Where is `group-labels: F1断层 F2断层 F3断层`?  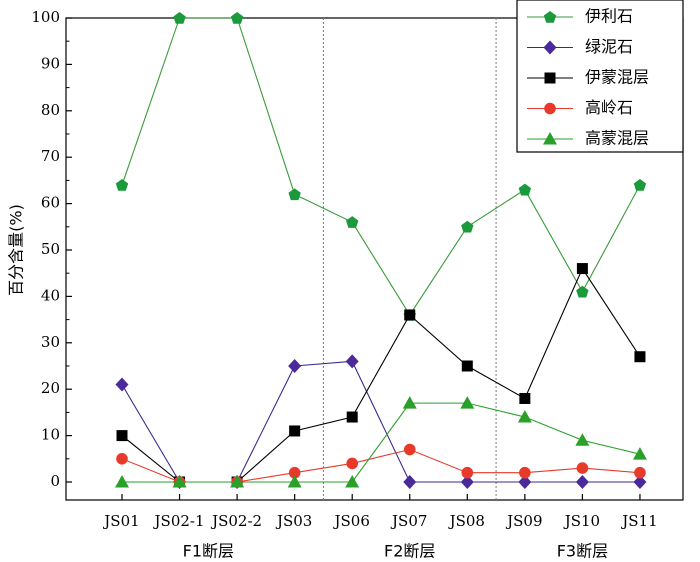
group-labels: F1断层 F2断层 F3断层 is located at coordinates (395, 551).